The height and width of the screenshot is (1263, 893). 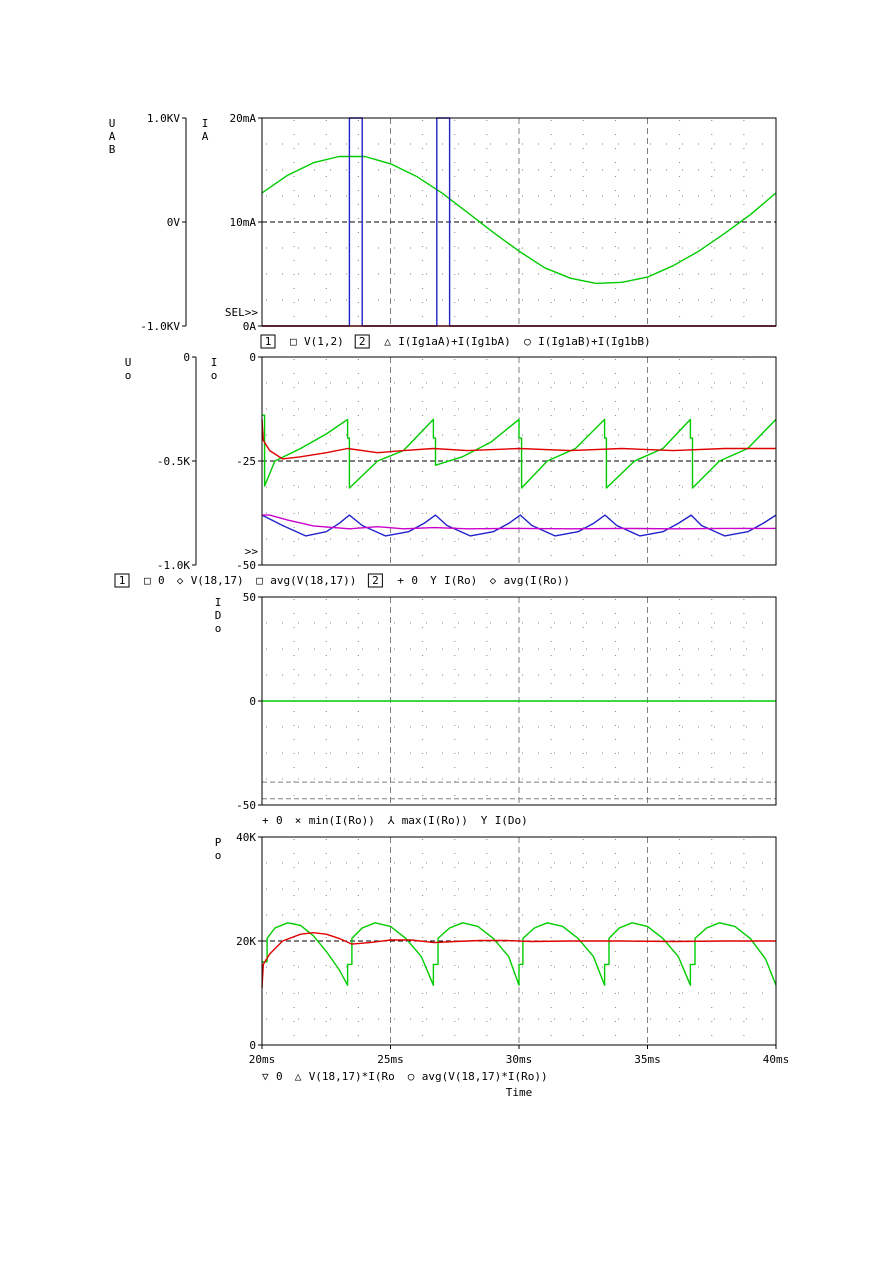 What do you see at coordinates (454, 341) in the screenshot?
I see `legend-entry: I(Ig1aA)+I(Ig1bA)` at bounding box center [454, 341].